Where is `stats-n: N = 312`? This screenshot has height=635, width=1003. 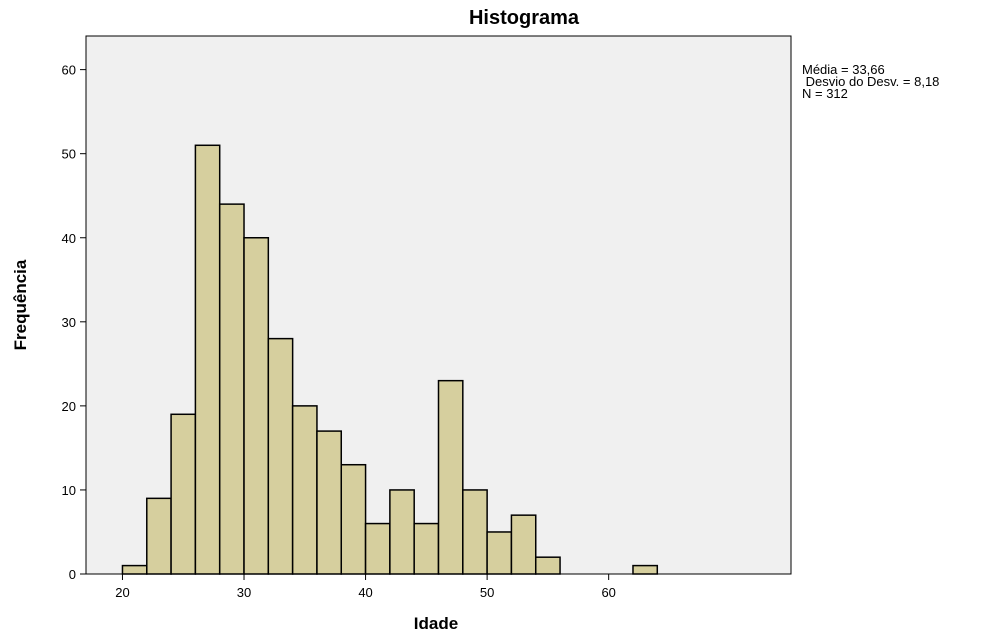
stats-n: N = 312 is located at coordinates (825, 93).